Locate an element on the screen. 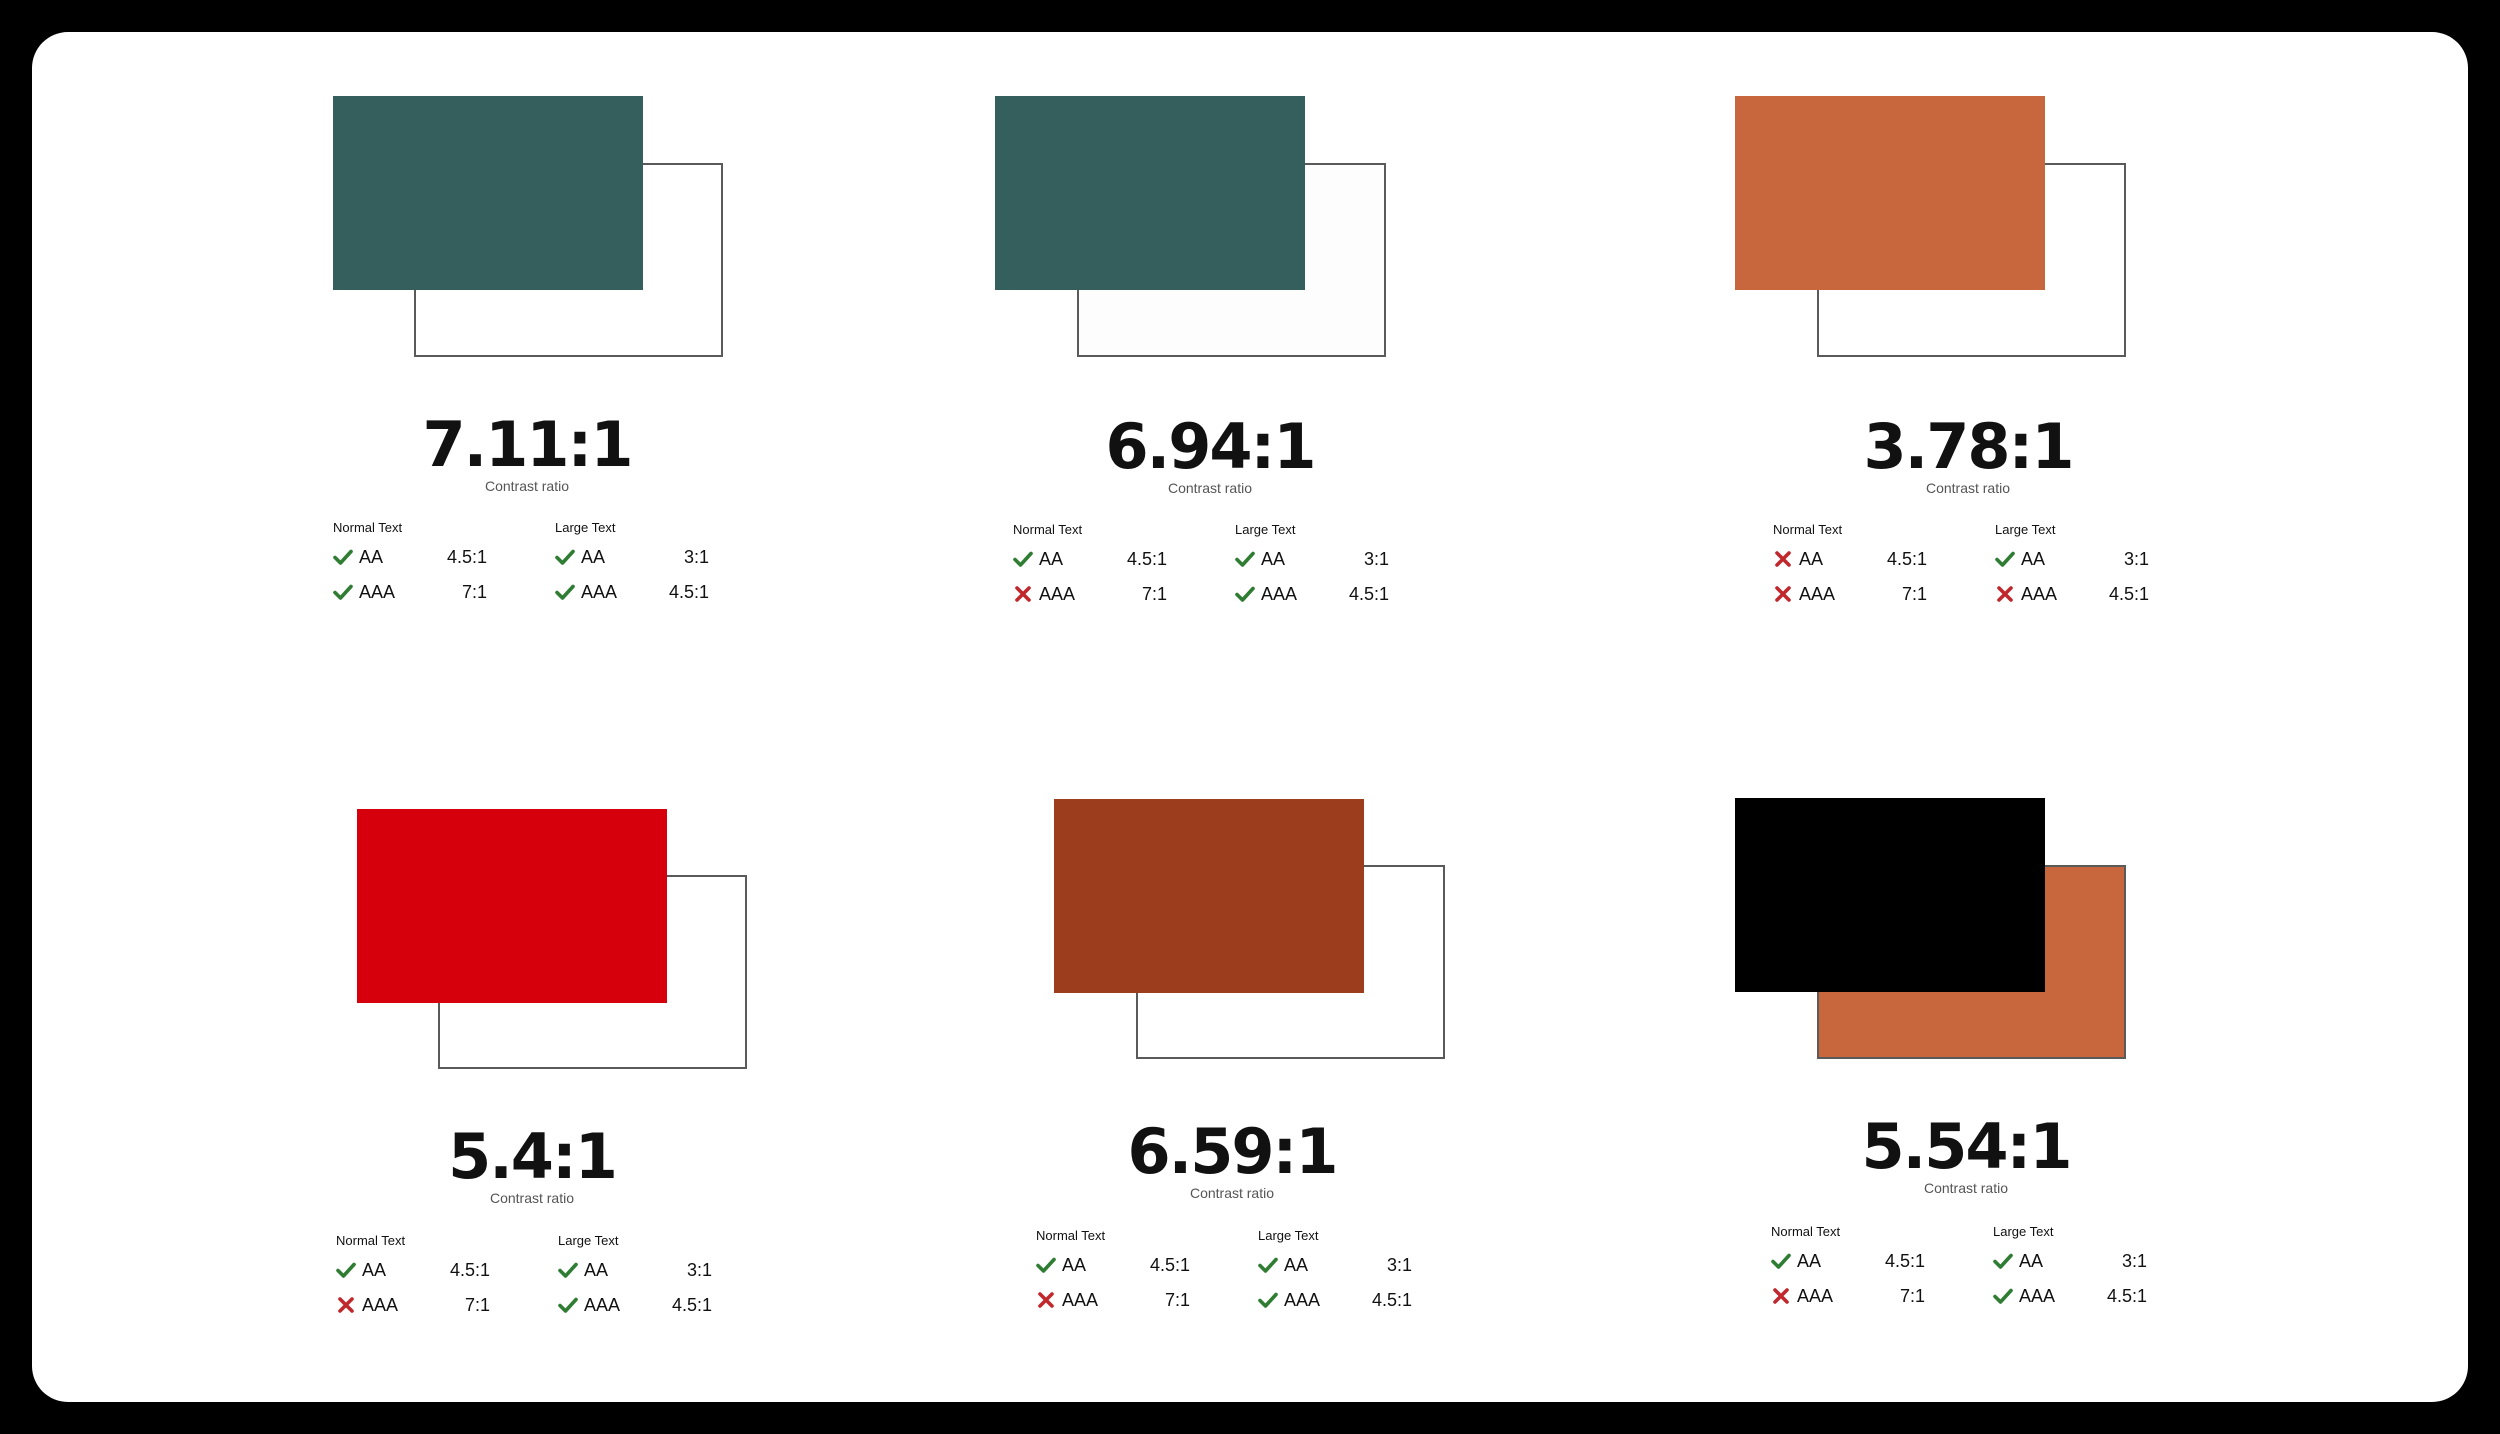  contrast-ratio-value: 3.78:1 is located at coordinates (1969, 446).